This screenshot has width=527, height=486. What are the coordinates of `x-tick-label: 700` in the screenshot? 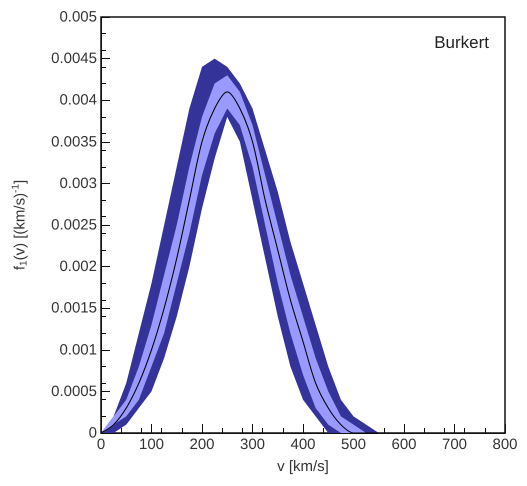 It's located at (455, 444).